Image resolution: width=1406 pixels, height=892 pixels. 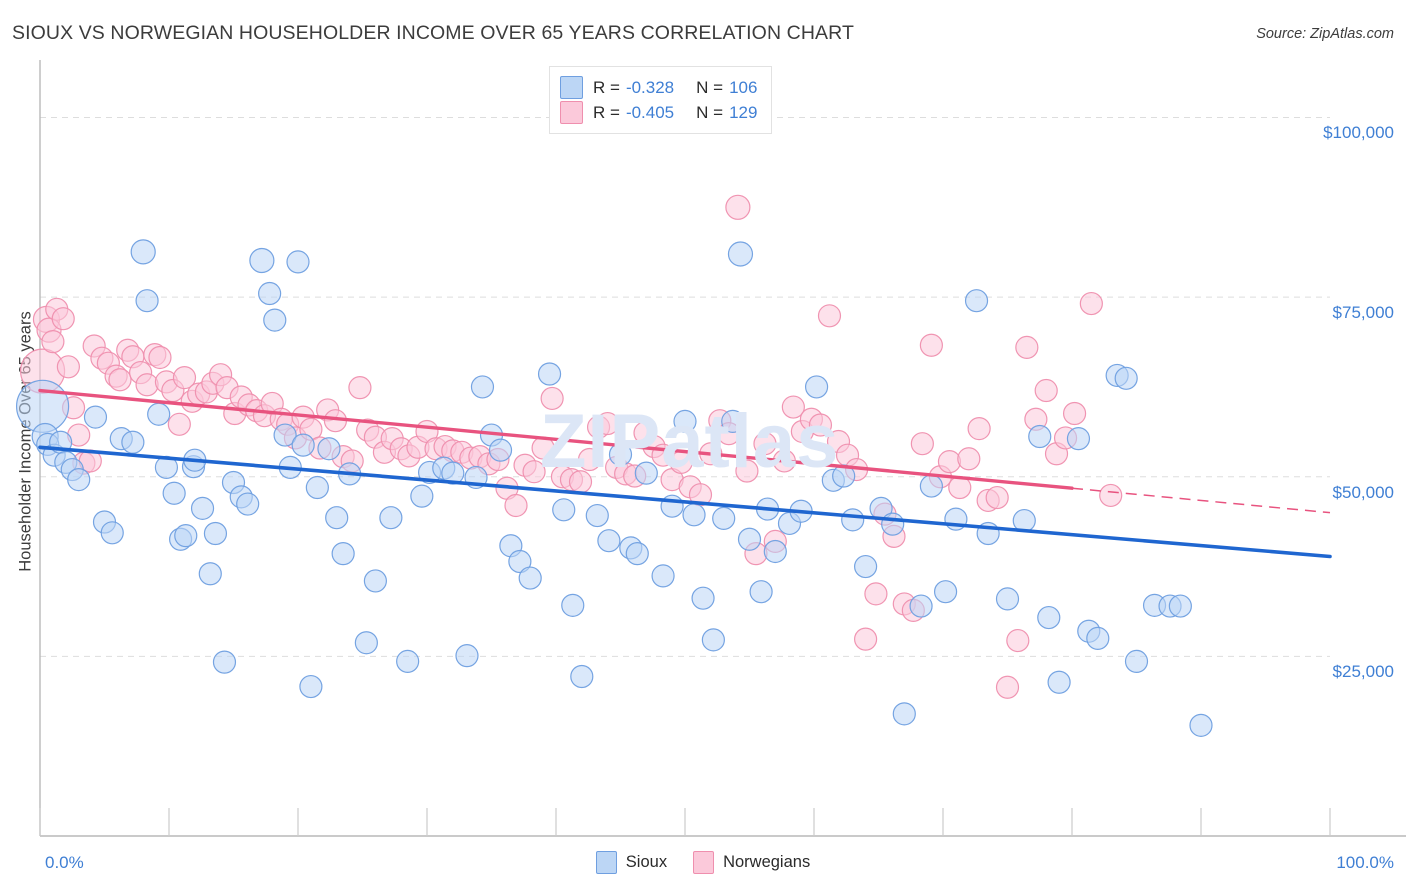 I want to click on series-legend: Sioux Norwegians, so click(x=703, y=862).